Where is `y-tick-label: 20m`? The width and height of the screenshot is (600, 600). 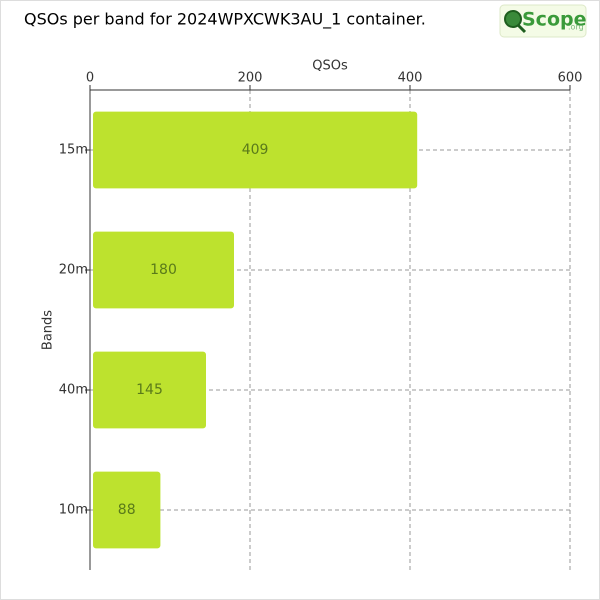
y-tick-label: 20m is located at coordinates (73, 270).